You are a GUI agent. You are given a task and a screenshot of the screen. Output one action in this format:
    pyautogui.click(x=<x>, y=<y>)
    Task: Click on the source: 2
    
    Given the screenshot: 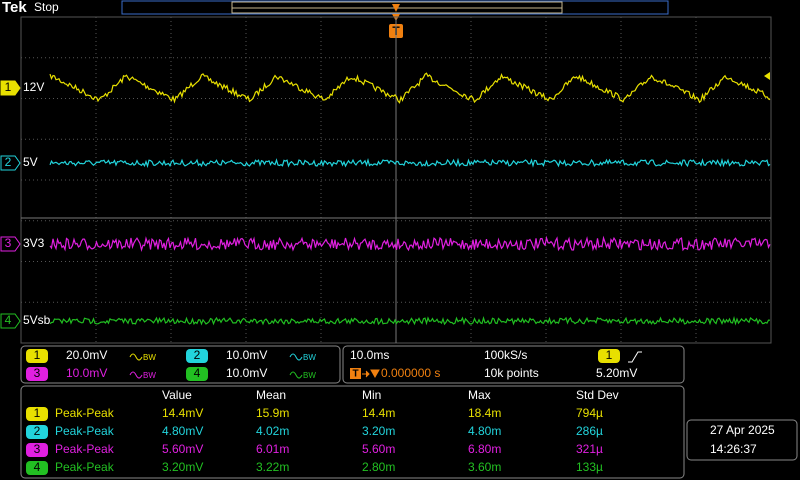 What is the action you would take?
    pyautogui.click(x=37, y=431)
    